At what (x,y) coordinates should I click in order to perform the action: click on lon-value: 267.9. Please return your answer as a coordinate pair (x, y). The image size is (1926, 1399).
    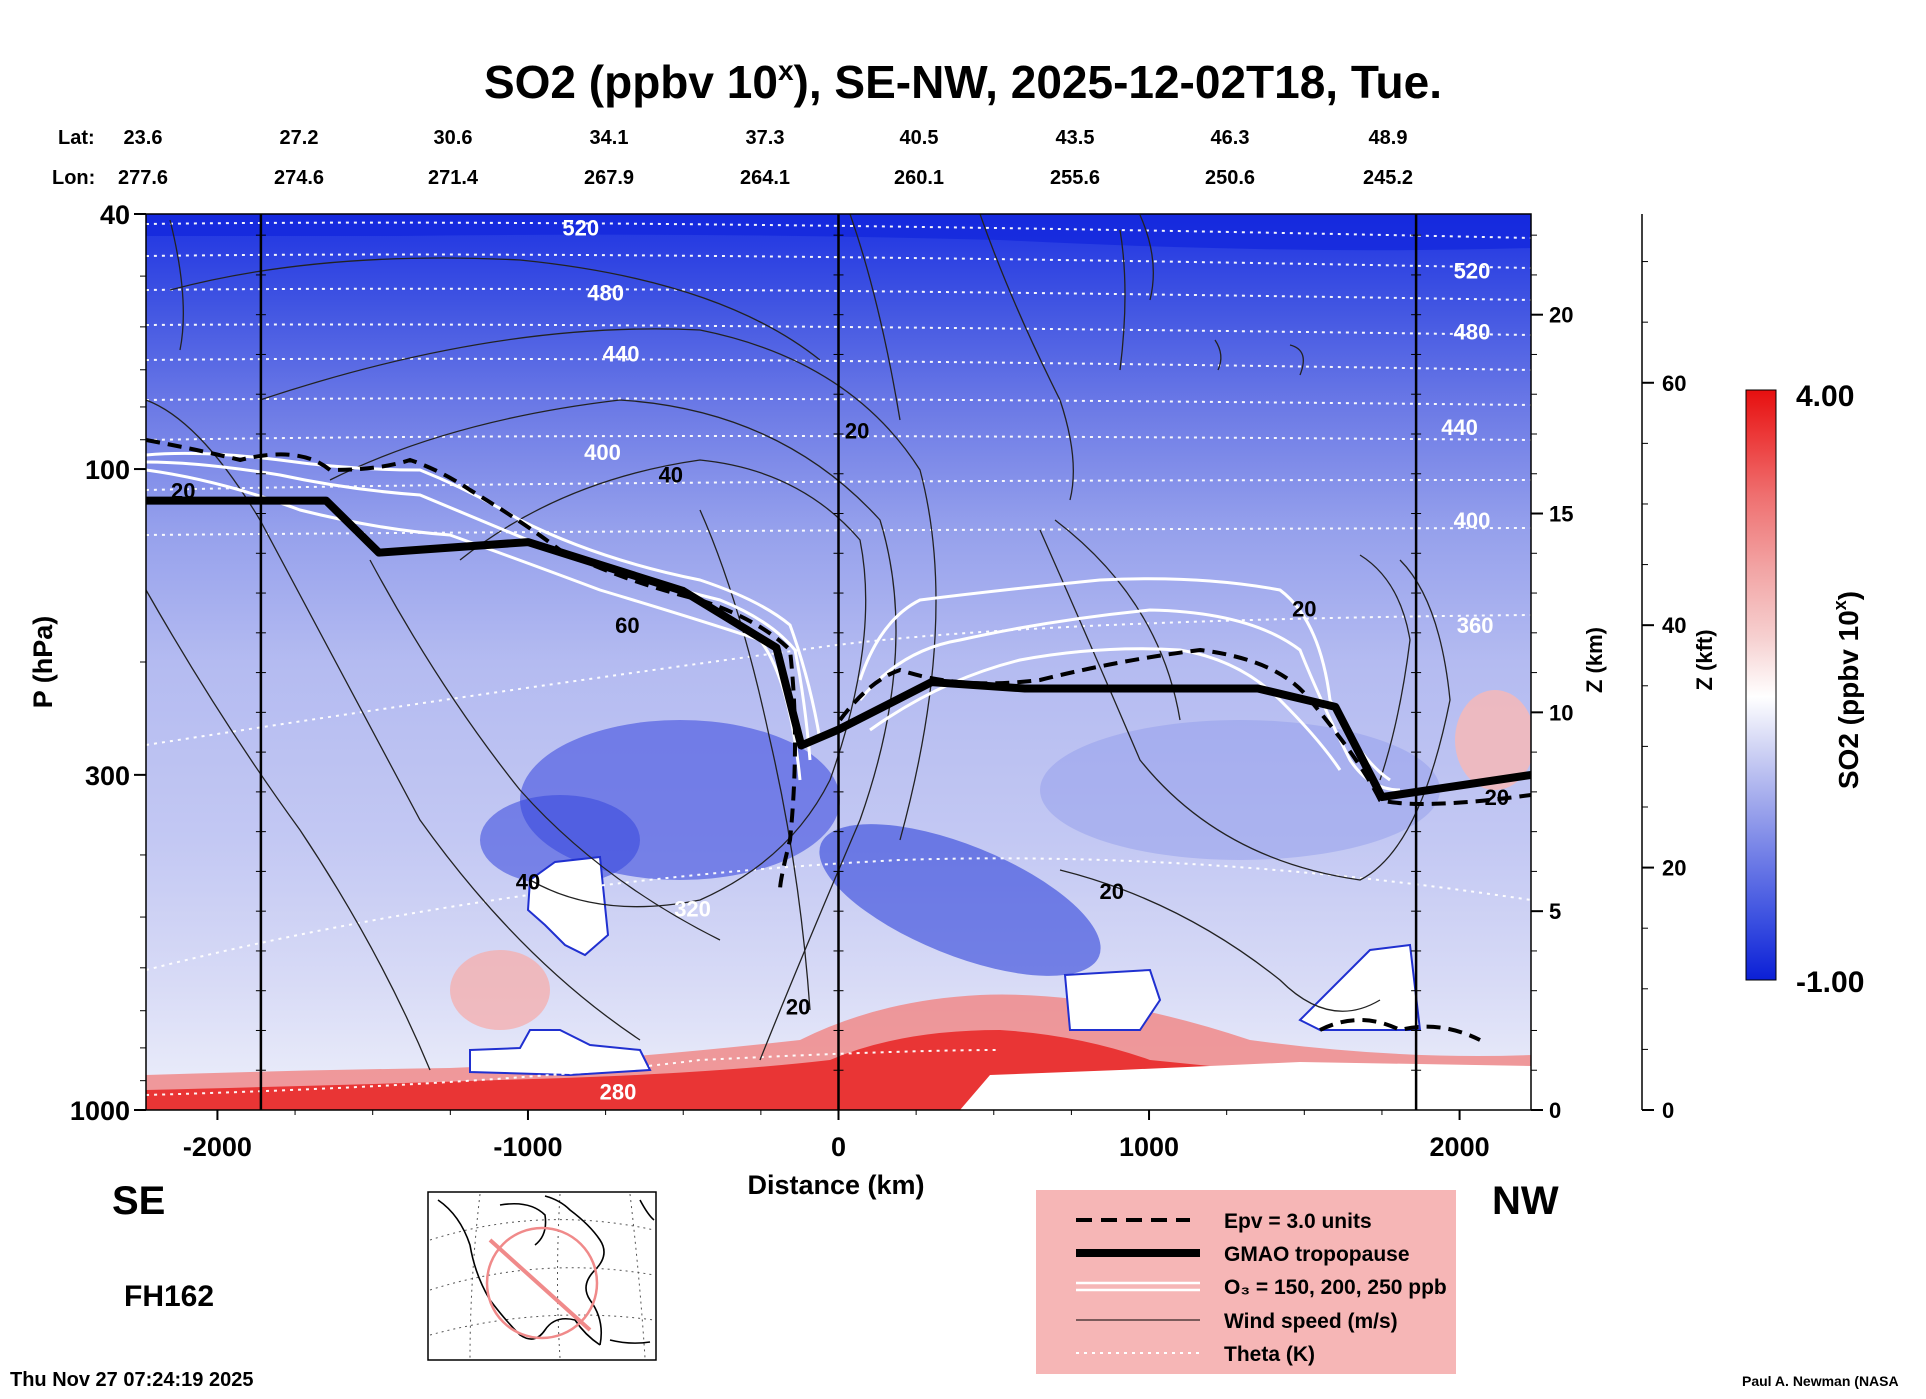
    Looking at the image, I should click on (609, 178).